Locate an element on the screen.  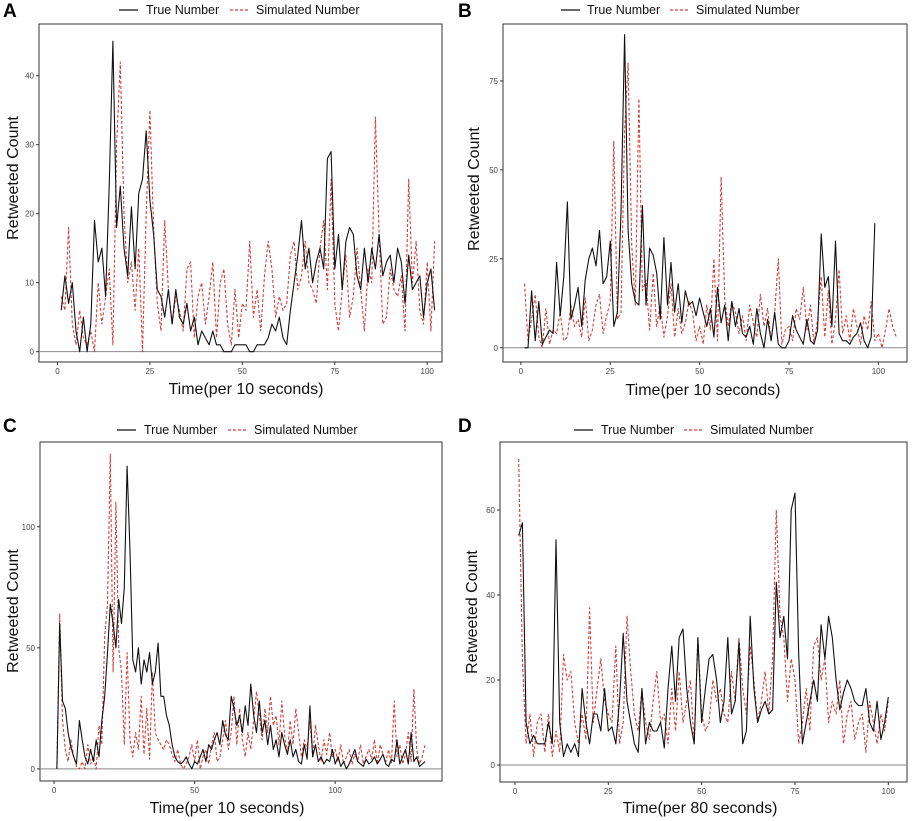
y-axis-title-d: Retweeted Count is located at coordinates (472, 612).